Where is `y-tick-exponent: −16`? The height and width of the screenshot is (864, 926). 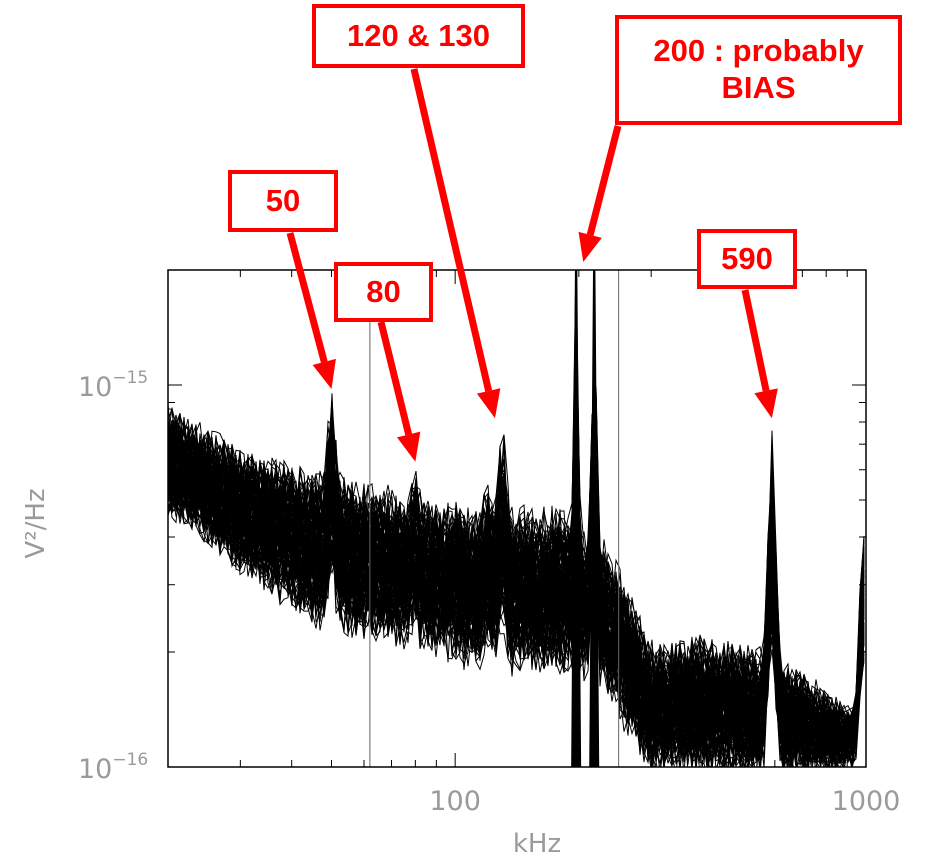
y-tick-exponent: −16 is located at coordinates (130, 760).